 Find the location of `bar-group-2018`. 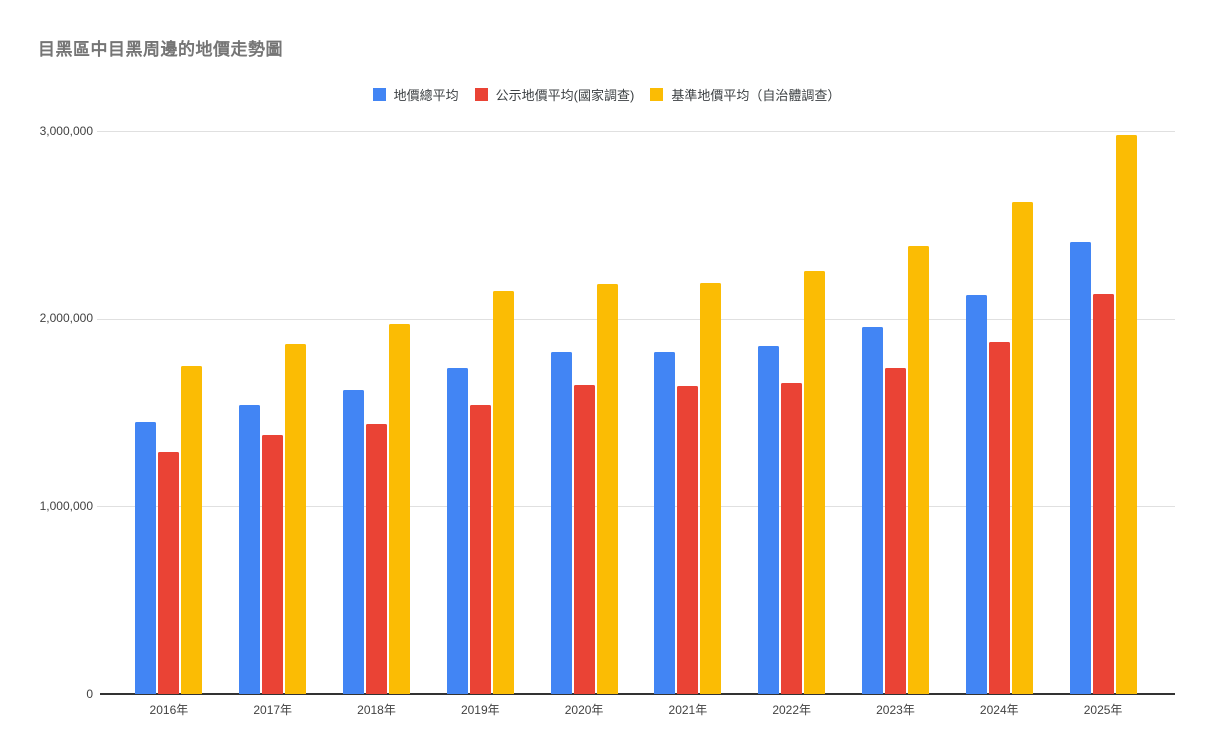

bar-group-2018 is located at coordinates (376, 412).